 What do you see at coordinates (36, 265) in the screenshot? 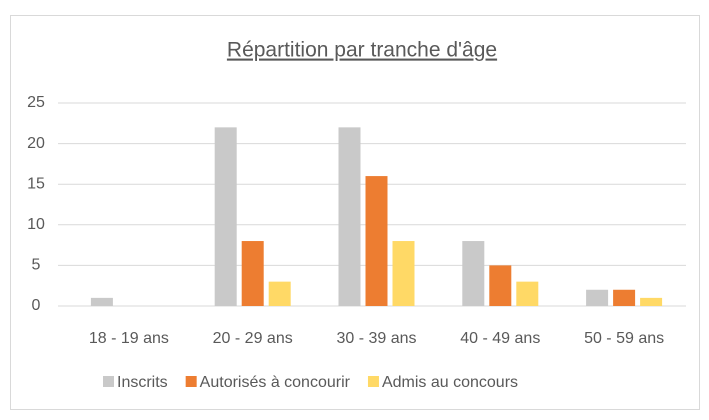
I see `y-tick-label: 5` at bounding box center [36, 265].